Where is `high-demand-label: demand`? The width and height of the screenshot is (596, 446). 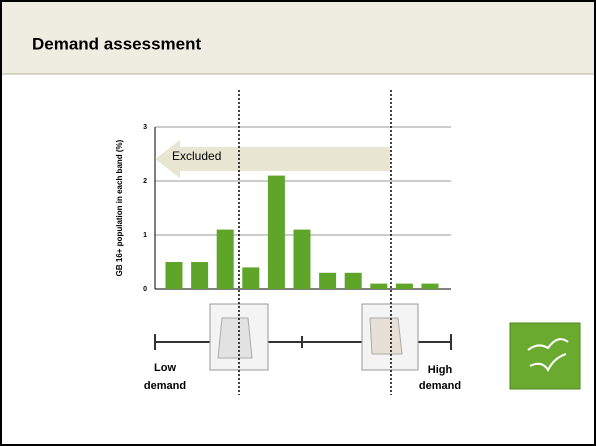
high-demand-label: demand is located at coordinates (440, 386).